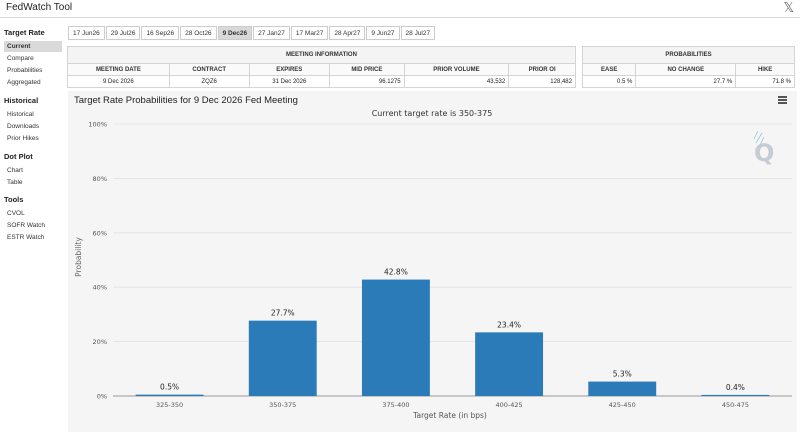 The image size is (800, 435). Describe the element at coordinates (102, 397) in the screenshot. I see `y-tick-label: 0%` at that location.